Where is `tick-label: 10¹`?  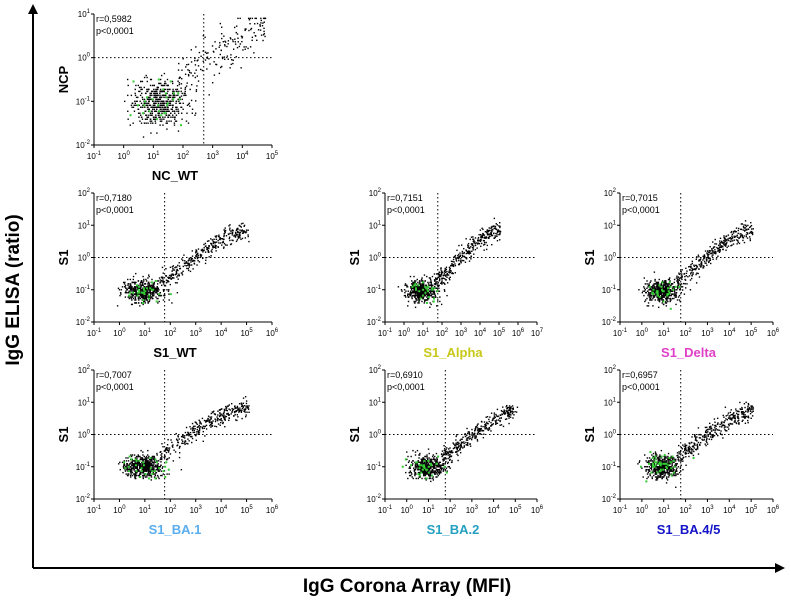
tick-label: 10¹ is located at coordinates (84, 402).